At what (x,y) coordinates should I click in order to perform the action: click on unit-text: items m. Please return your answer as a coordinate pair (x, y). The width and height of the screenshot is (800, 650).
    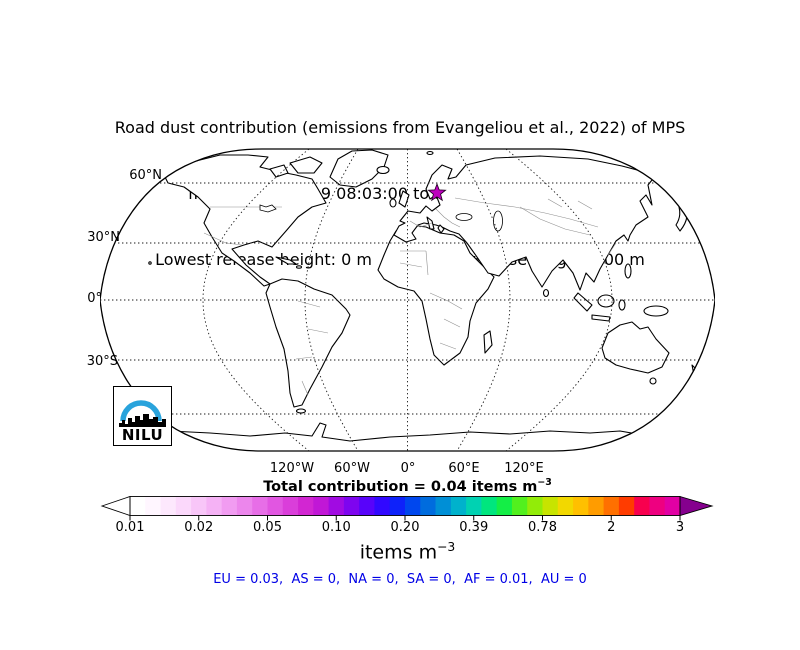
    Looking at the image, I should click on (398, 552).